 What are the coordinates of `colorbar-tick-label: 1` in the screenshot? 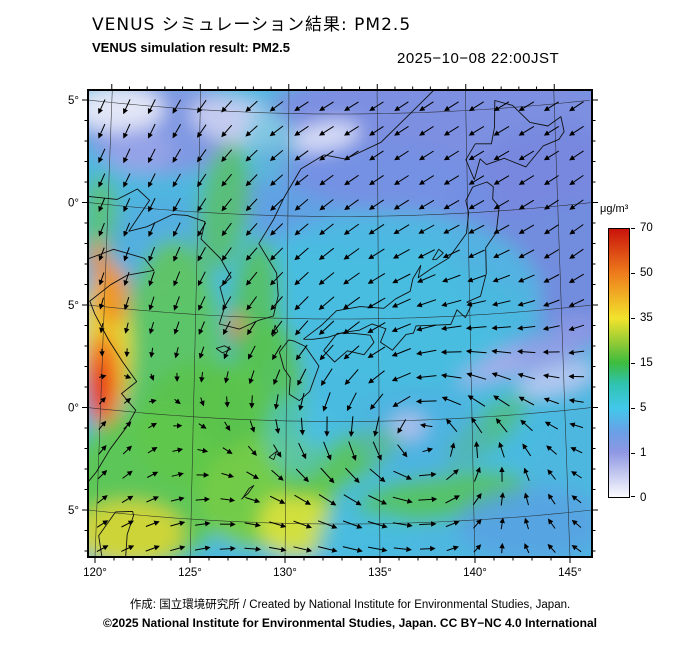 It's located at (643, 453).